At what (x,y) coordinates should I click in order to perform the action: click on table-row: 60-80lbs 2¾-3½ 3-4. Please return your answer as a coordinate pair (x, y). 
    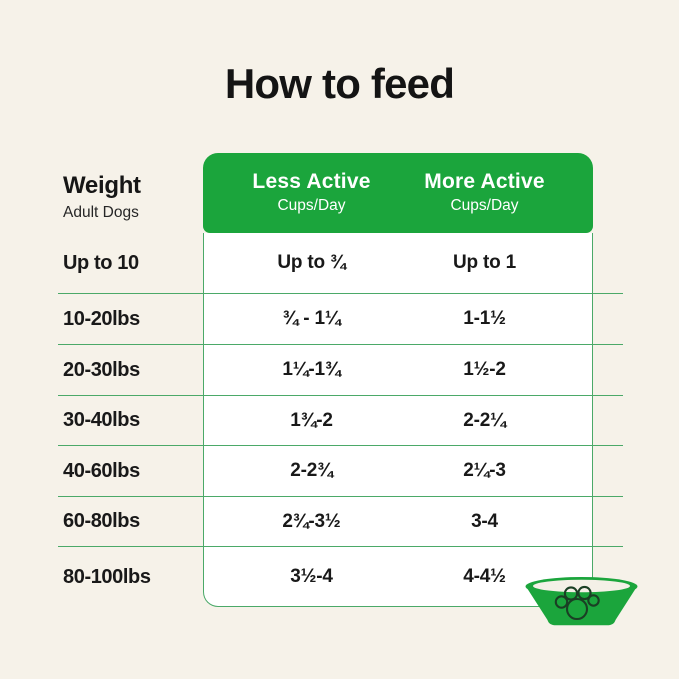
    Looking at the image, I should click on (340, 522).